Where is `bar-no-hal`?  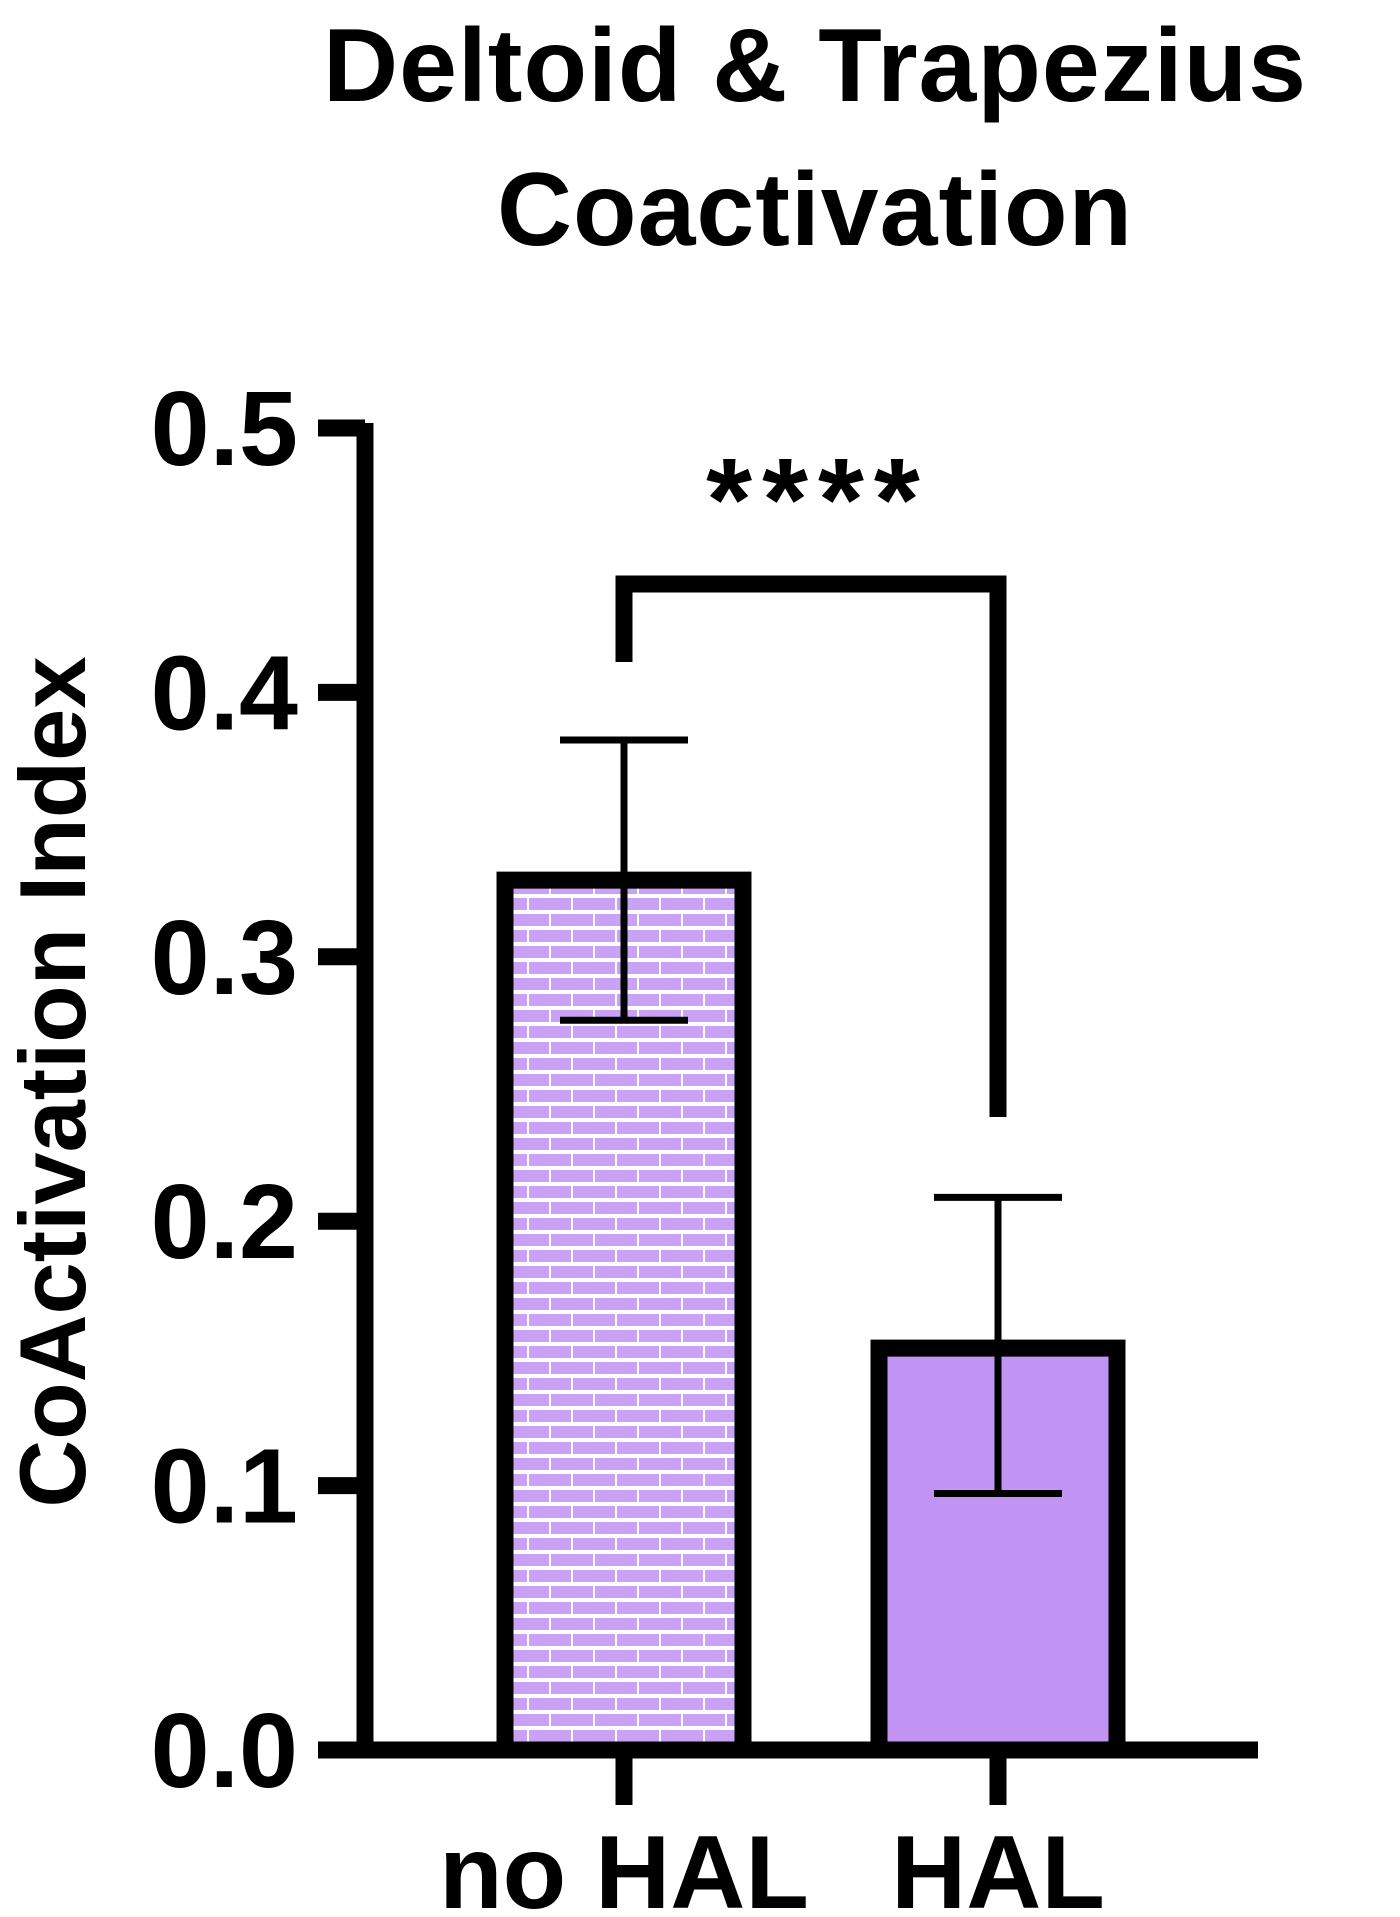
bar-no-hal is located at coordinates (624, 1315).